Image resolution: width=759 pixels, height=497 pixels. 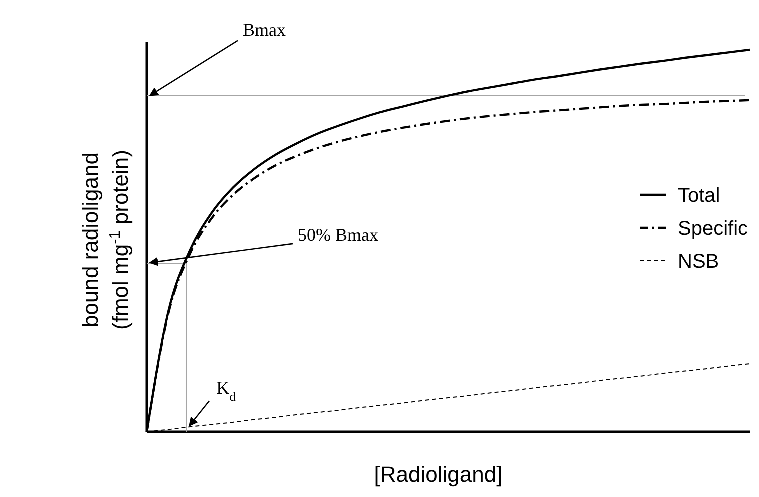 What do you see at coordinates (338, 234) in the screenshot?
I see `annotation: 50% Bmax` at bounding box center [338, 234].